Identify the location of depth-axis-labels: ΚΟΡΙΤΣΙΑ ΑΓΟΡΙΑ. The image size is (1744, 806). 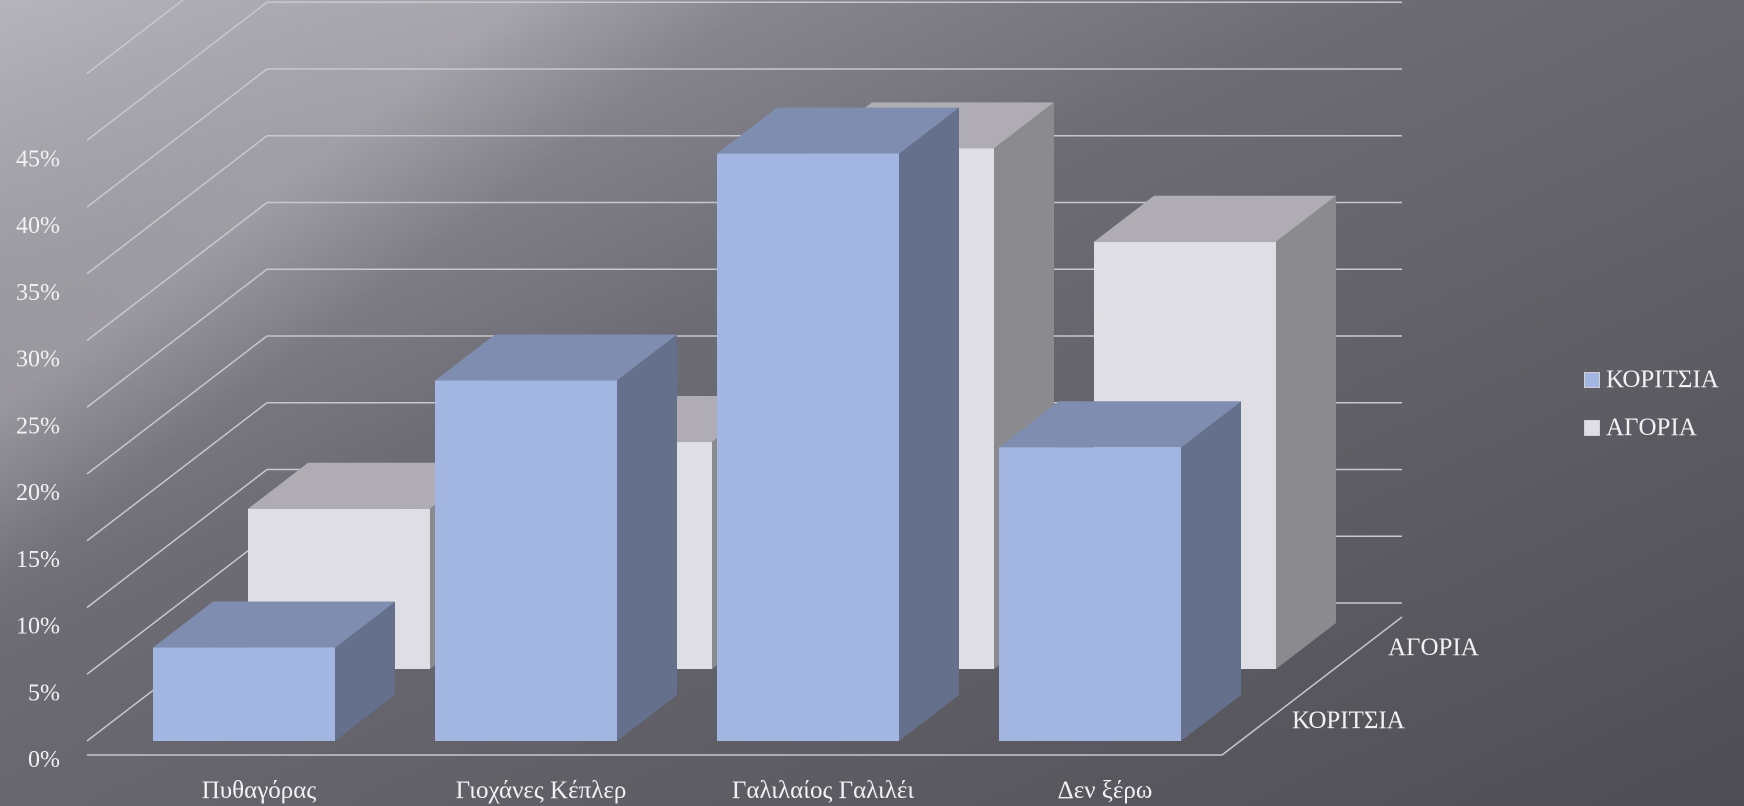
(1385, 684).